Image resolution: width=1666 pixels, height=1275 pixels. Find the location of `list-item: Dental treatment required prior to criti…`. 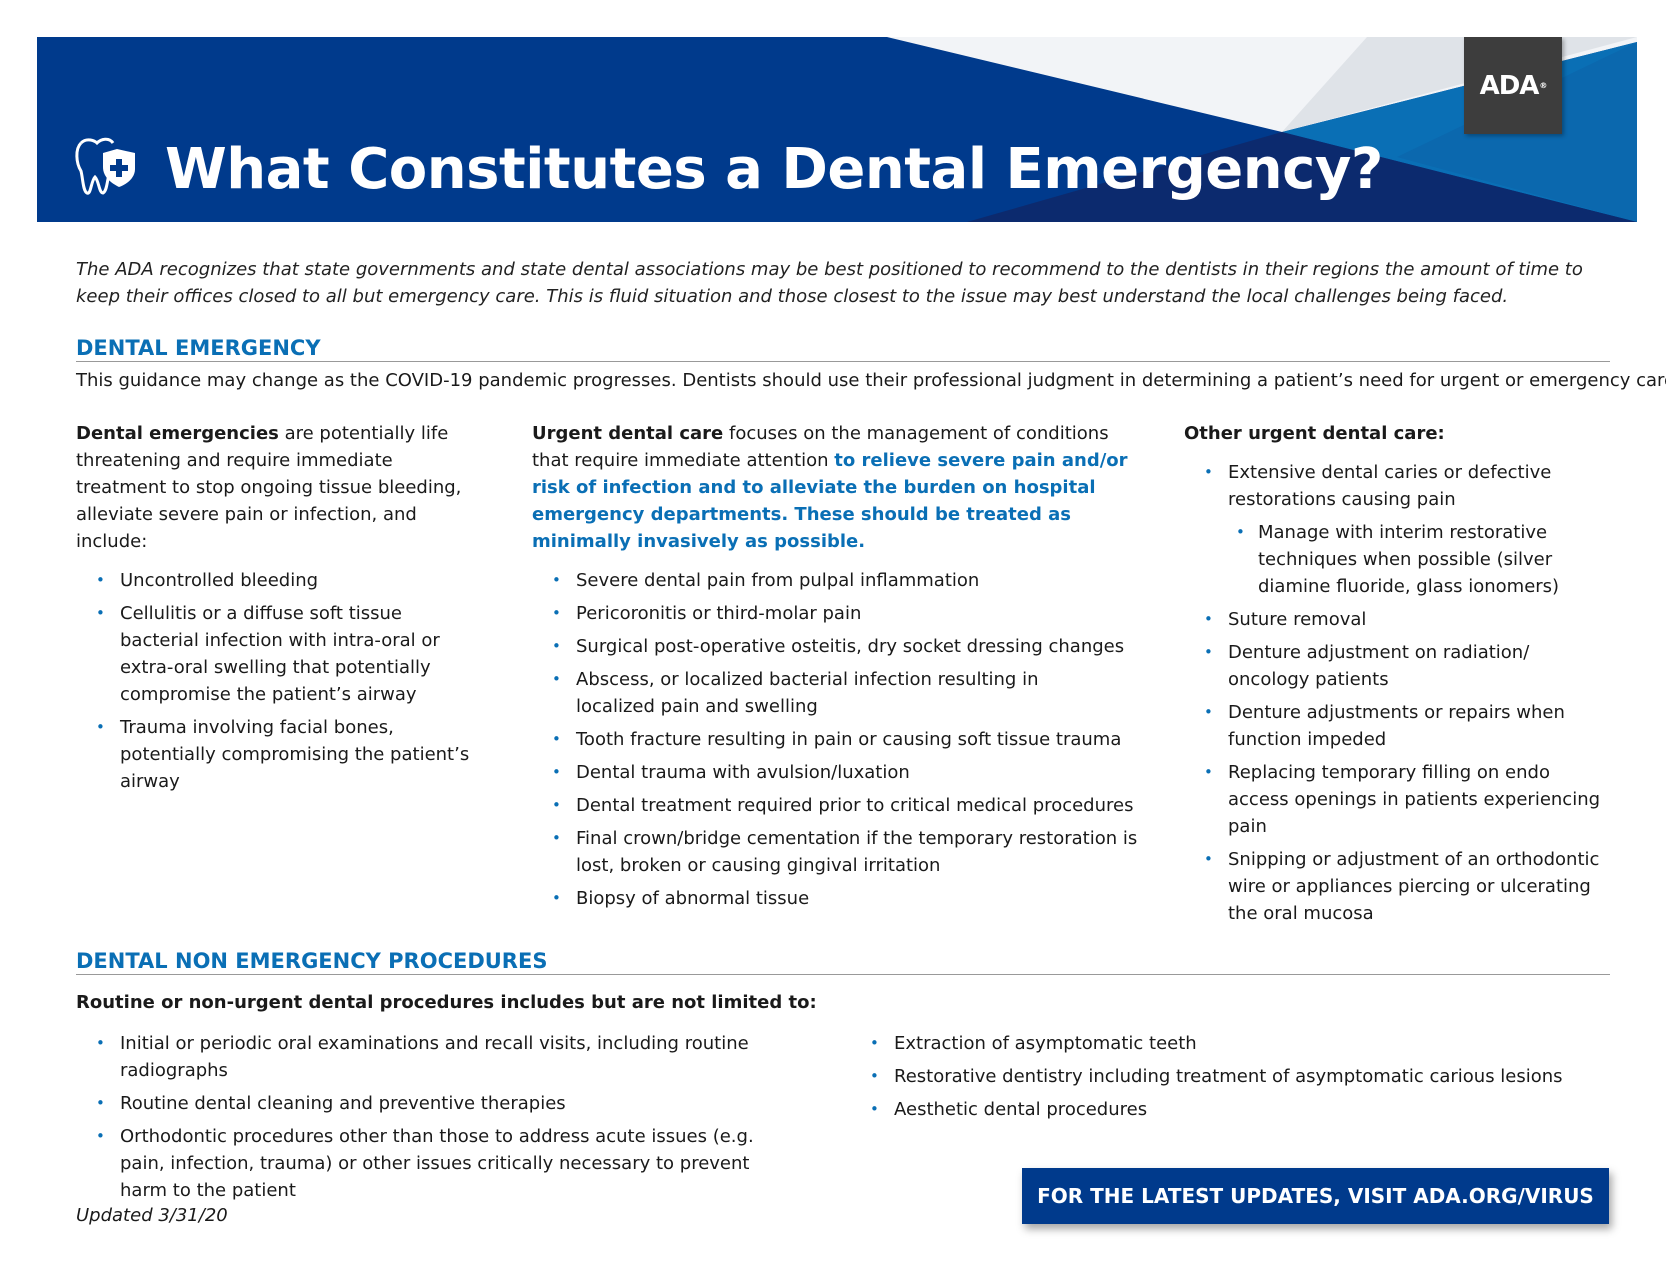

list-item: Dental treatment required prior to criti… is located at coordinates (847, 805).